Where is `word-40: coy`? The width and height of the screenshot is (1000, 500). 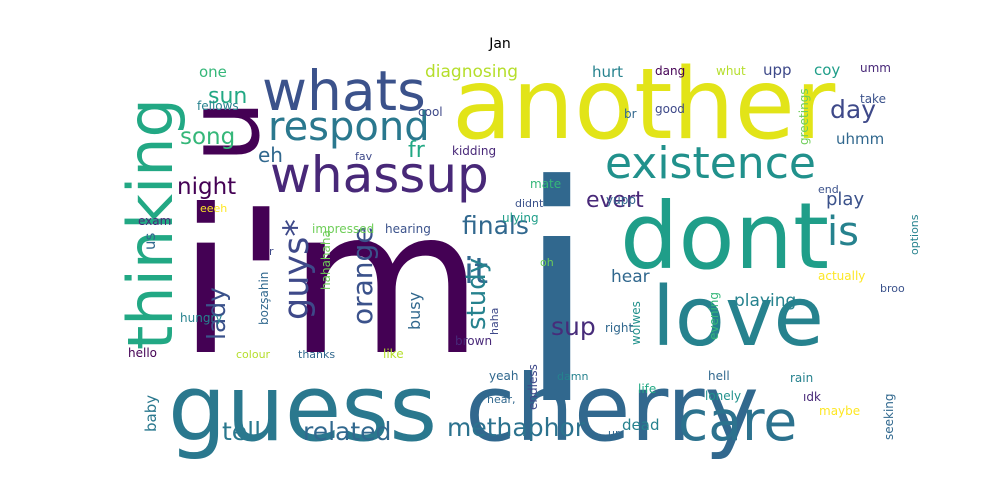 word-40: coy is located at coordinates (827, 70).